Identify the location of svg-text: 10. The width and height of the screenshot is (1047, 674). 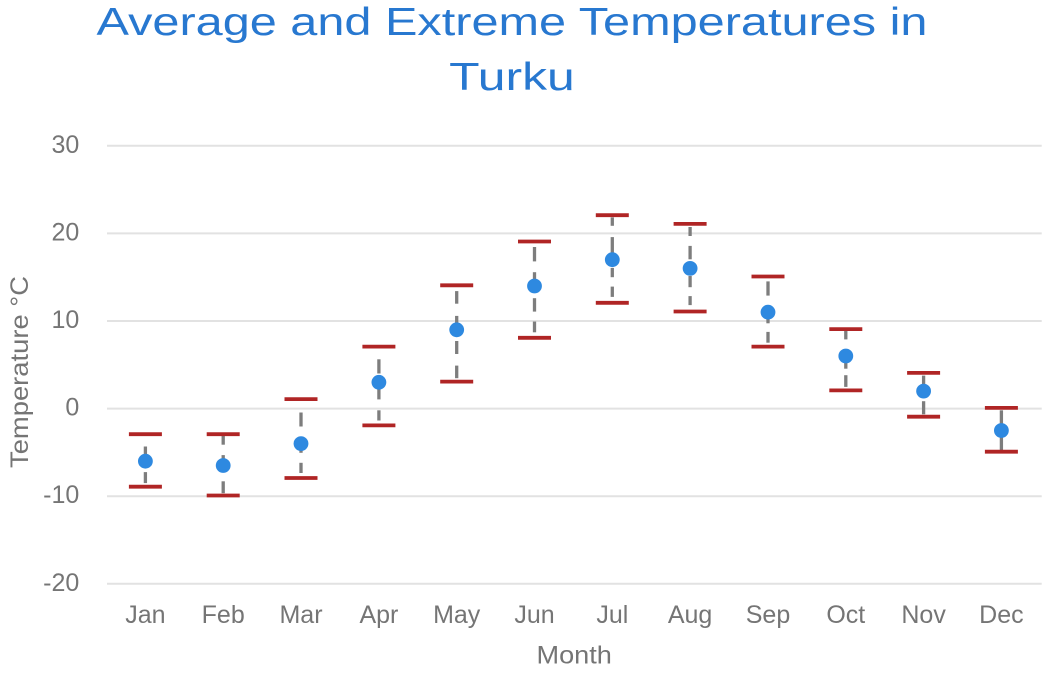
(65, 320).